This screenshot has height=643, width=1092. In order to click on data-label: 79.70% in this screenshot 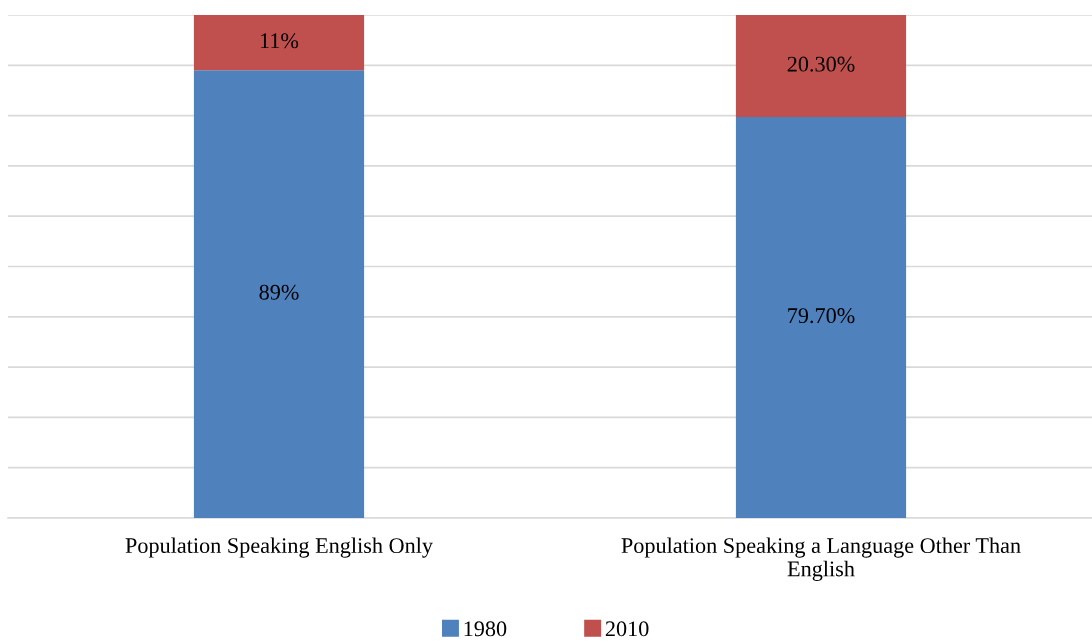, I will do `click(821, 316)`.